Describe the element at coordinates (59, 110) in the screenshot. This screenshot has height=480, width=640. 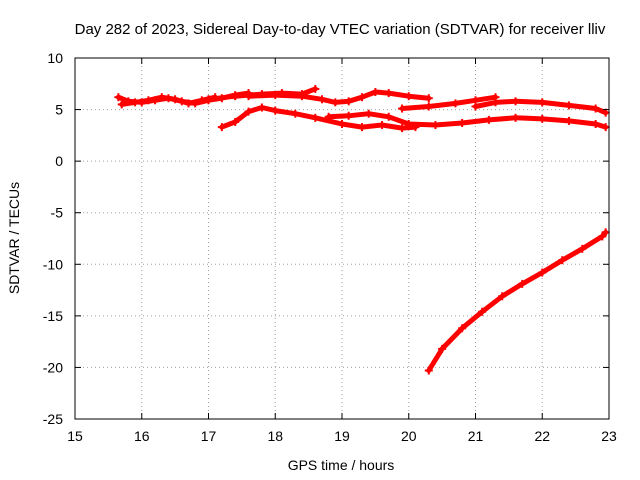
I see `y-tick-label: 5` at that location.